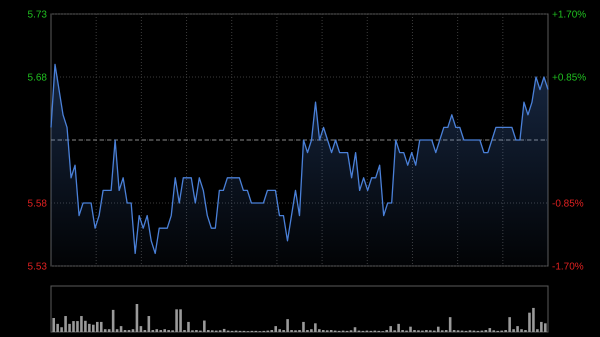  I want to click on y-tick-label: 5.58, so click(38, 204).